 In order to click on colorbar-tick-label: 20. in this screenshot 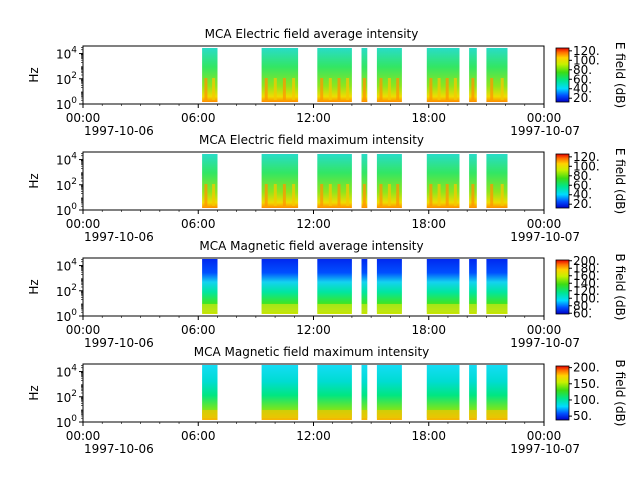, I will do `click(582, 204)`.